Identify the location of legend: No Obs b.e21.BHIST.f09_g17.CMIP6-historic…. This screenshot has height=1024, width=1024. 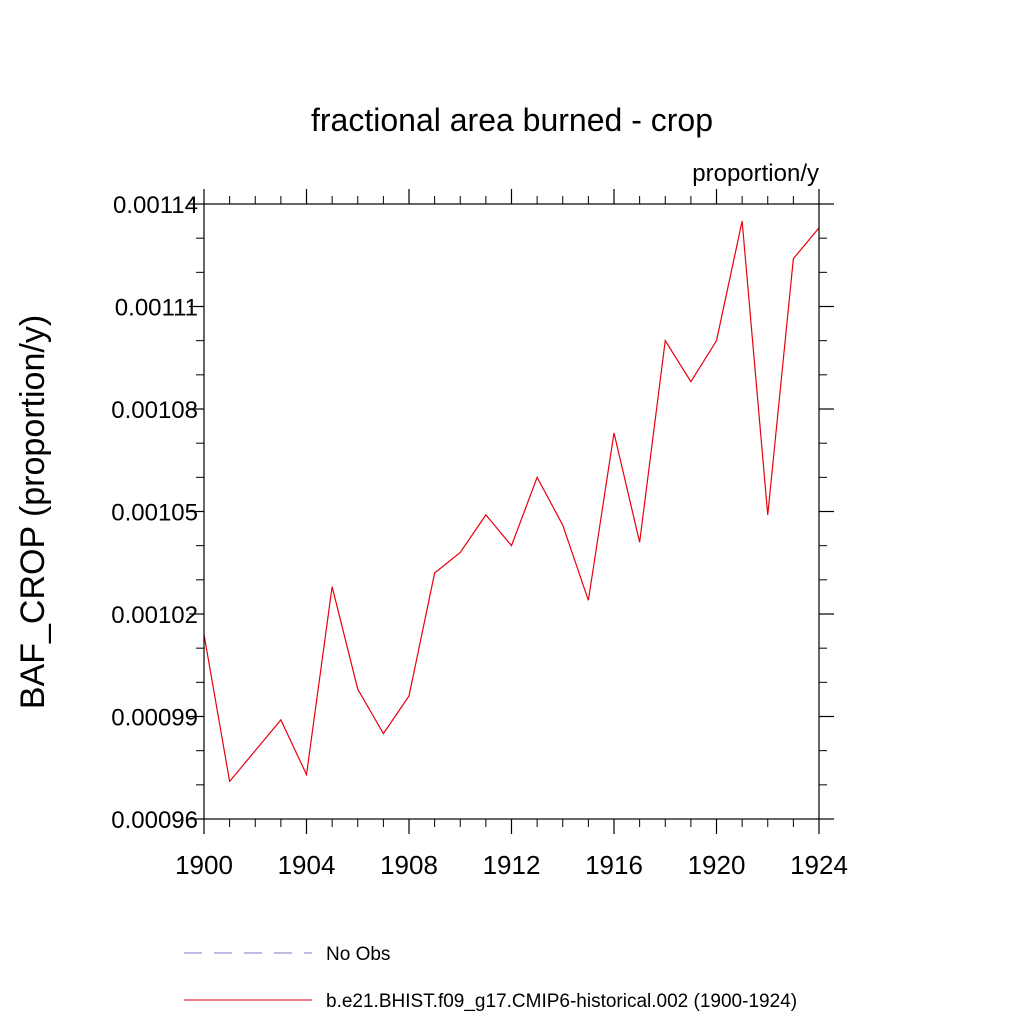
(490, 978).